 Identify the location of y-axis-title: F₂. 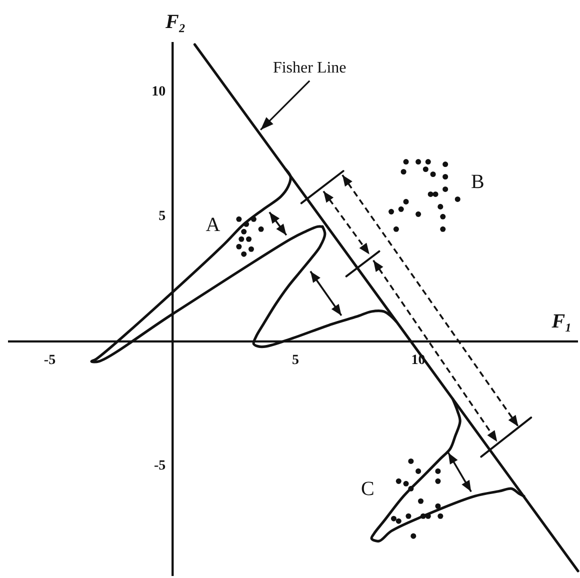
(175, 22).